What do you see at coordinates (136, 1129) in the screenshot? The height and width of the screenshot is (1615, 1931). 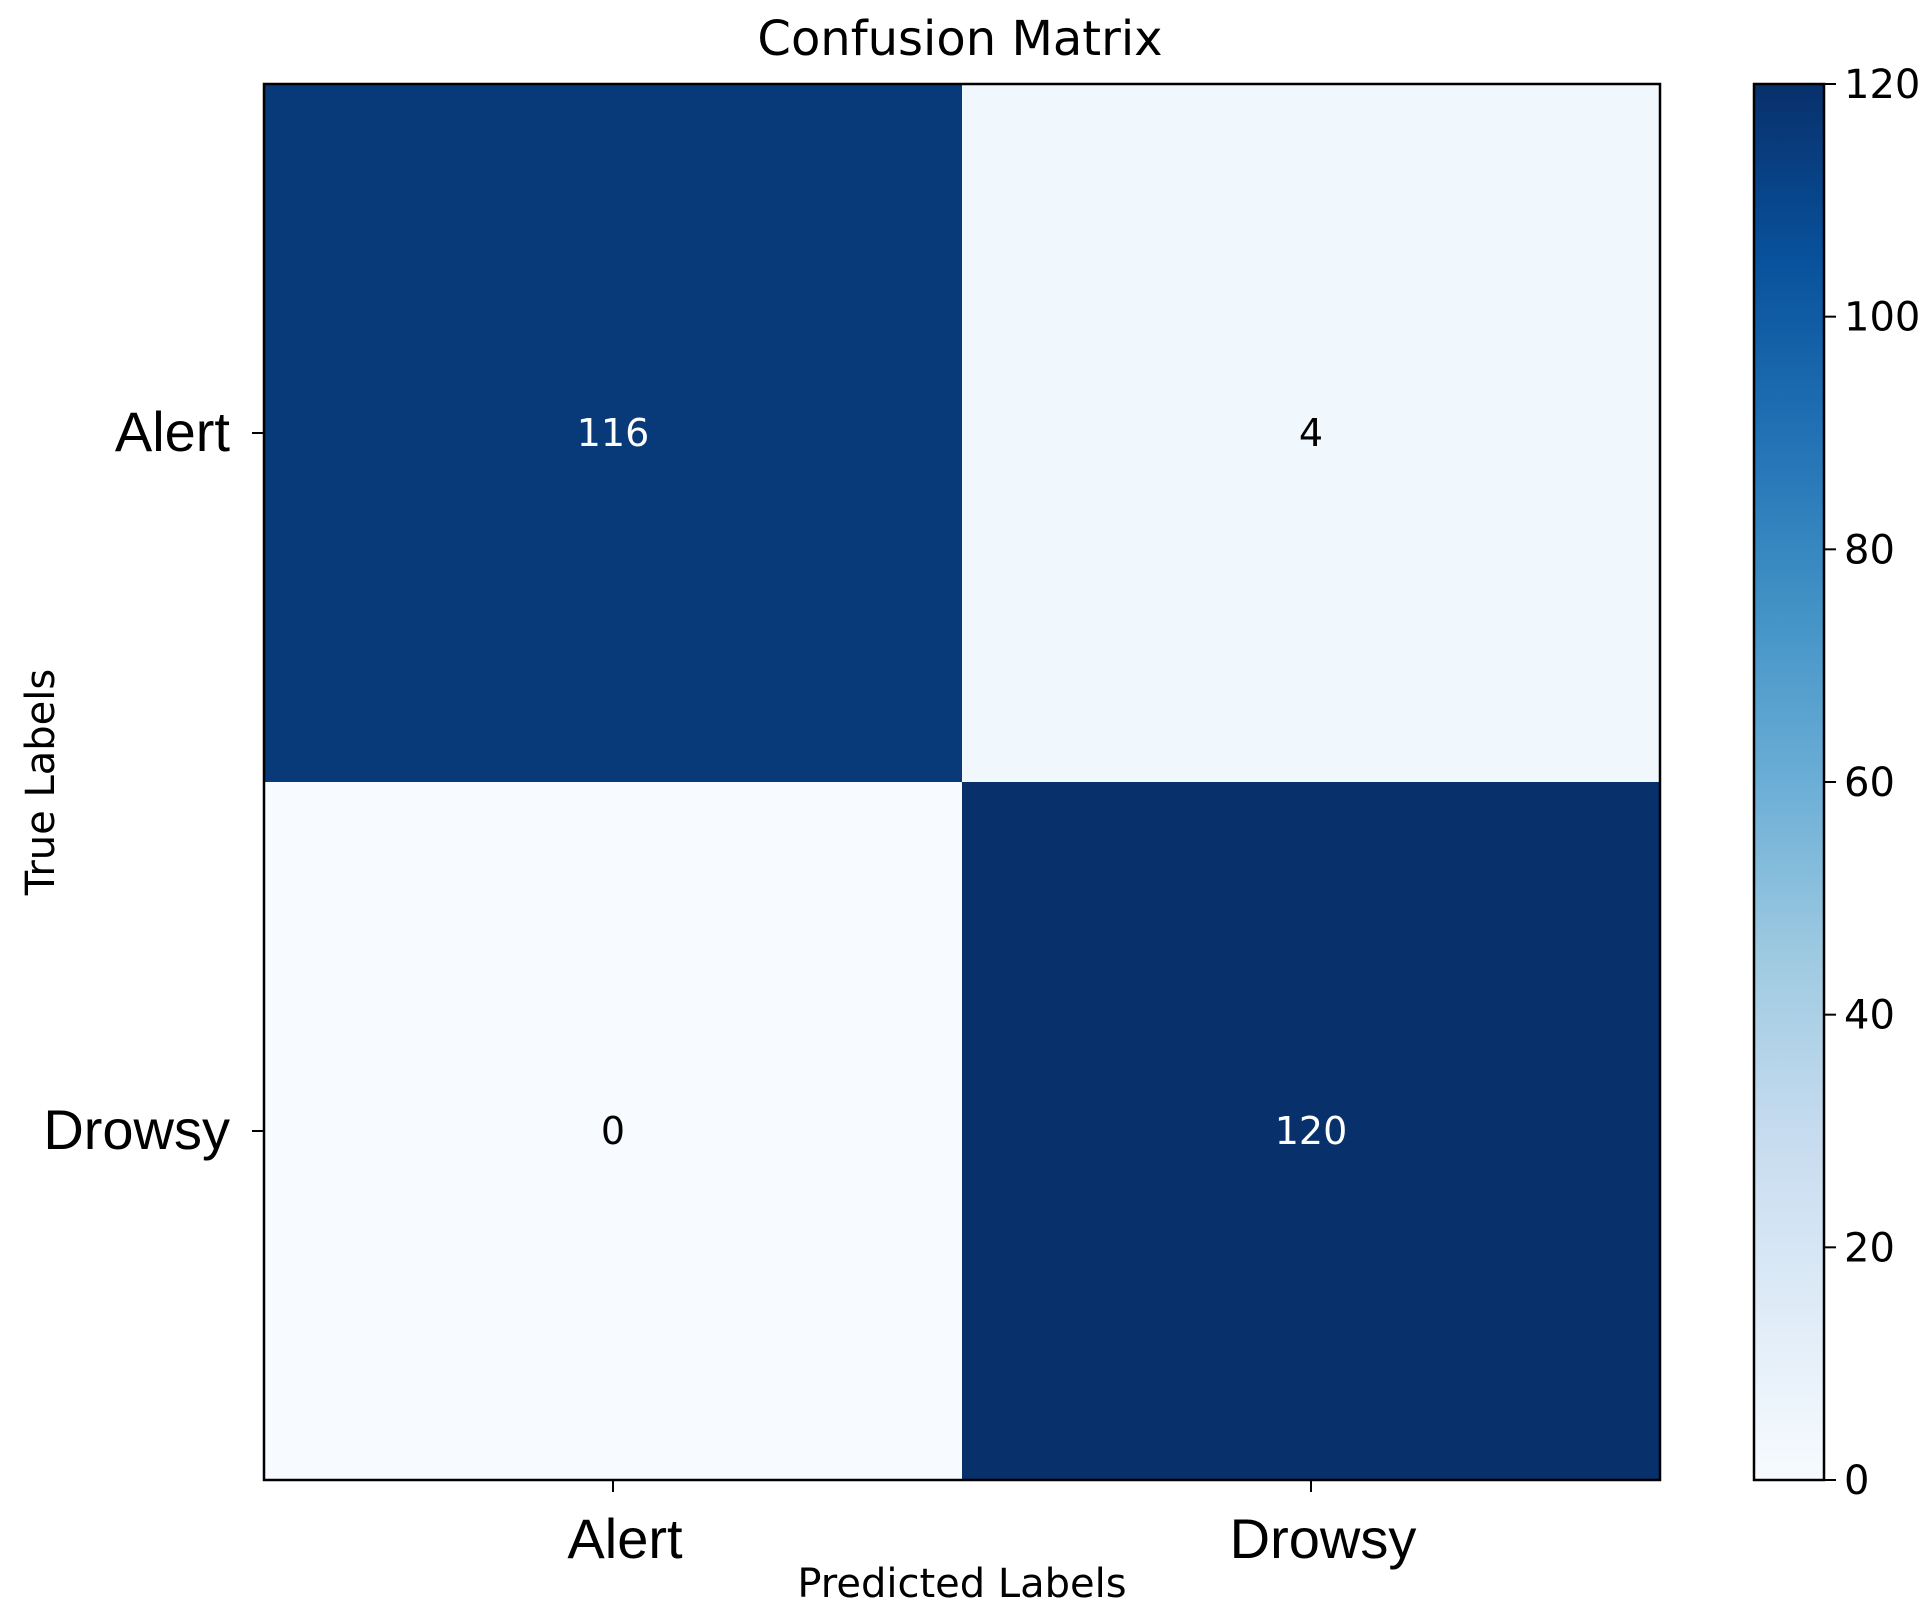 I see `y-tick-label: Drowsy` at bounding box center [136, 1129].